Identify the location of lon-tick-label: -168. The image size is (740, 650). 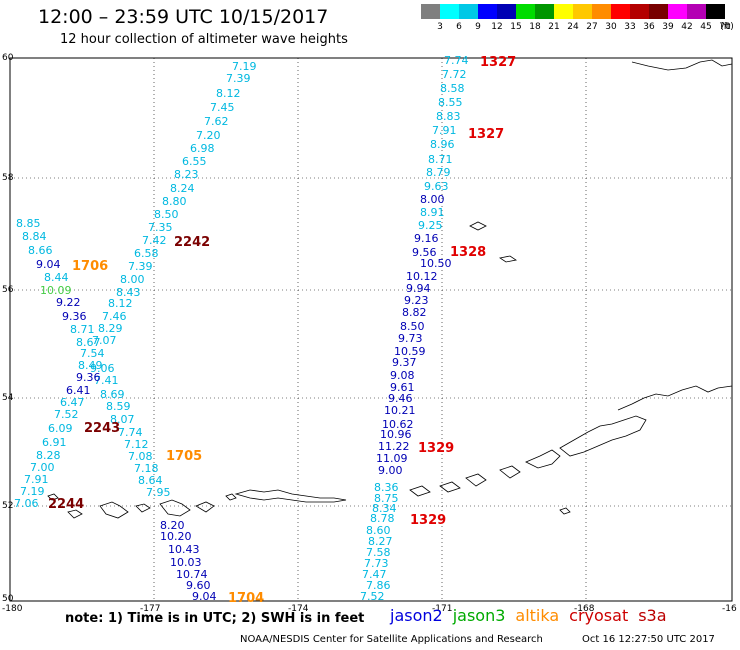
(584, 609).